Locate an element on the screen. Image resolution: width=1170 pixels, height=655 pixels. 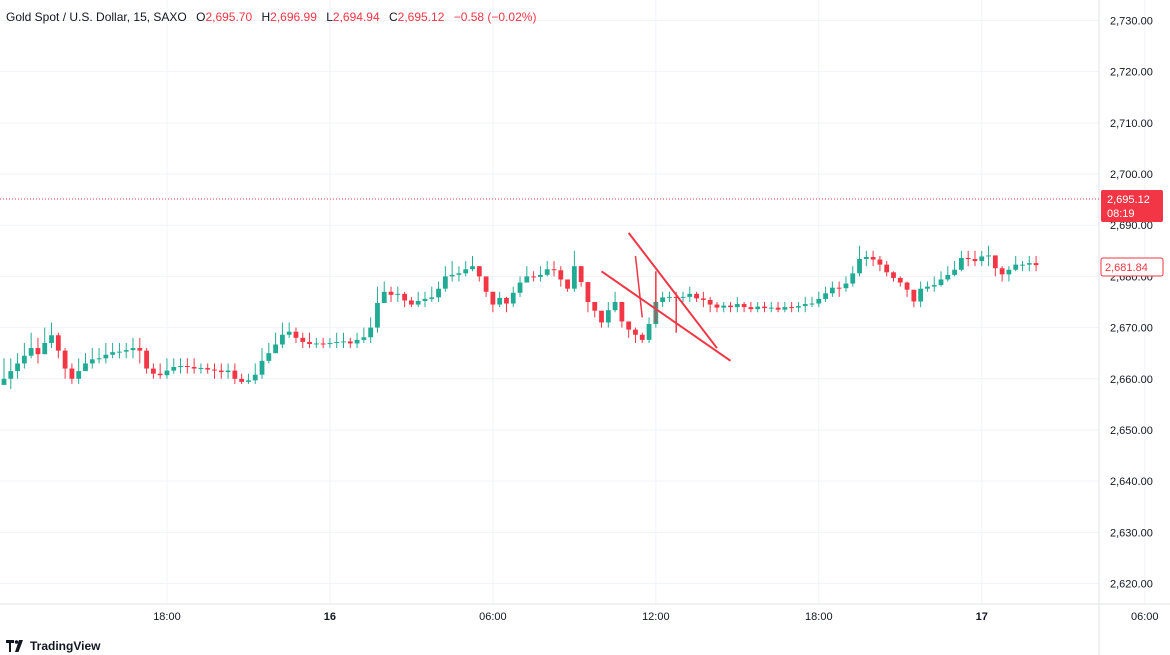
close-value: 2,695.12 is located at coordinates (421, 17).